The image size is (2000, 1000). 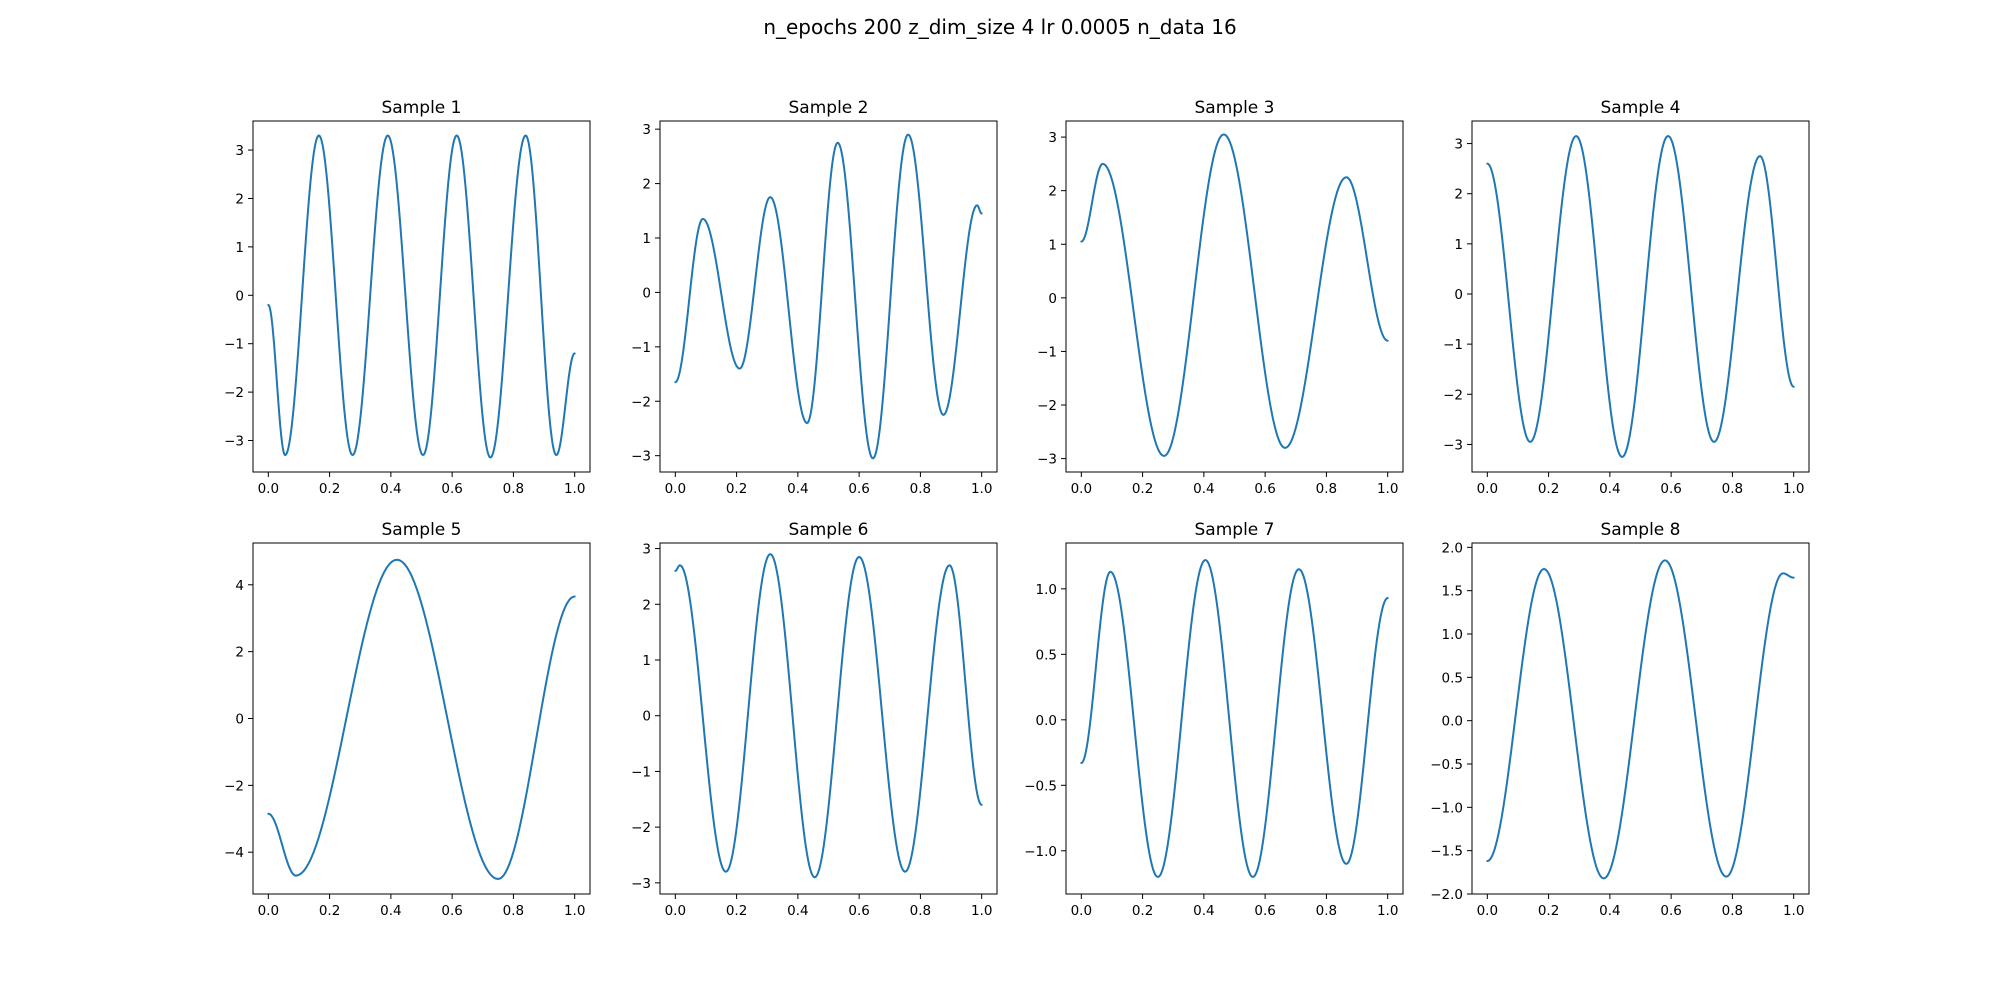 I want to click on subplot-title: Sample 8, so click(x=1641, y=530).